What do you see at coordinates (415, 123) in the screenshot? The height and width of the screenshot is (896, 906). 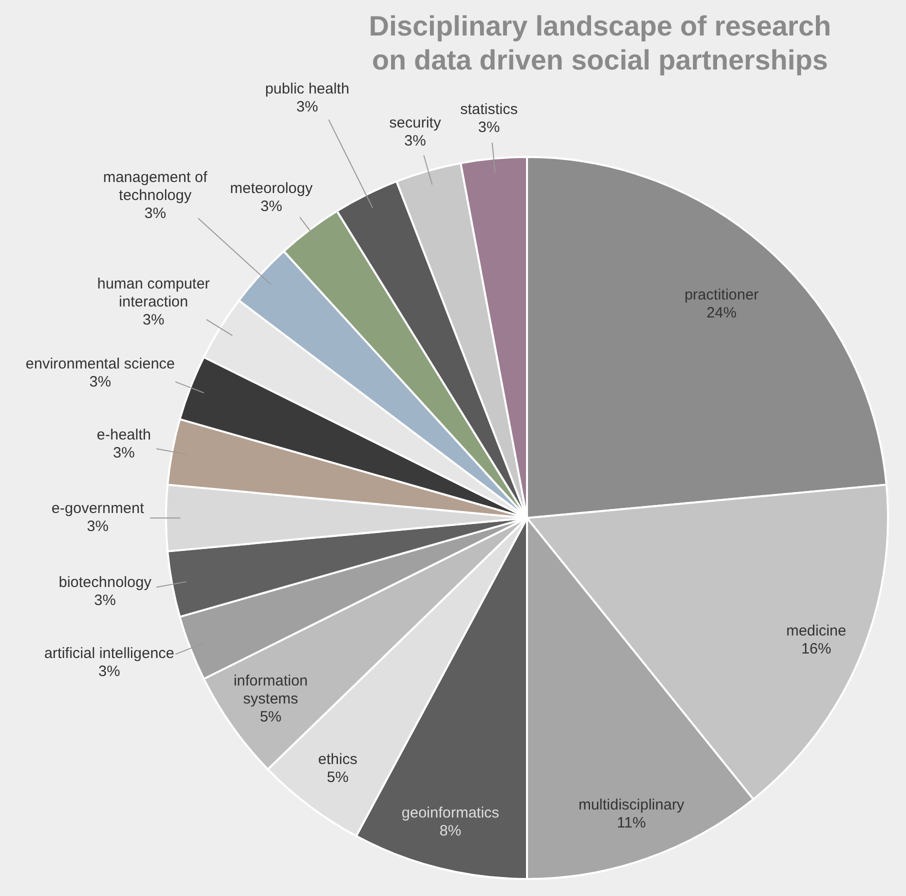 I see `slice-label: security` at bounding box center [415, 123].